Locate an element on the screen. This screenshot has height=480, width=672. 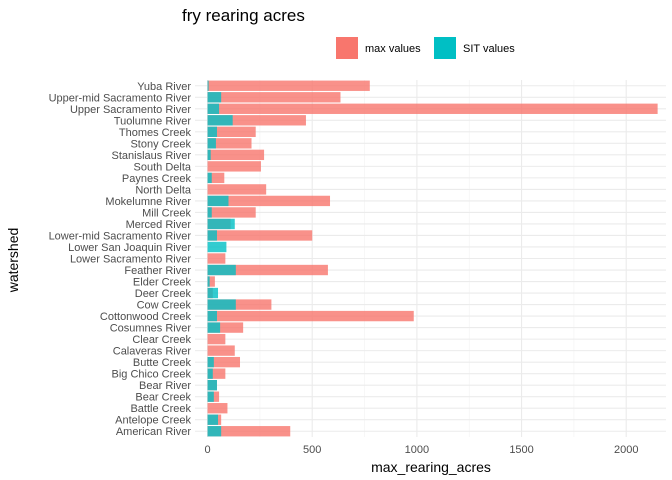
y-tick-label: Cow Creek is located at coordinates (164, 306).